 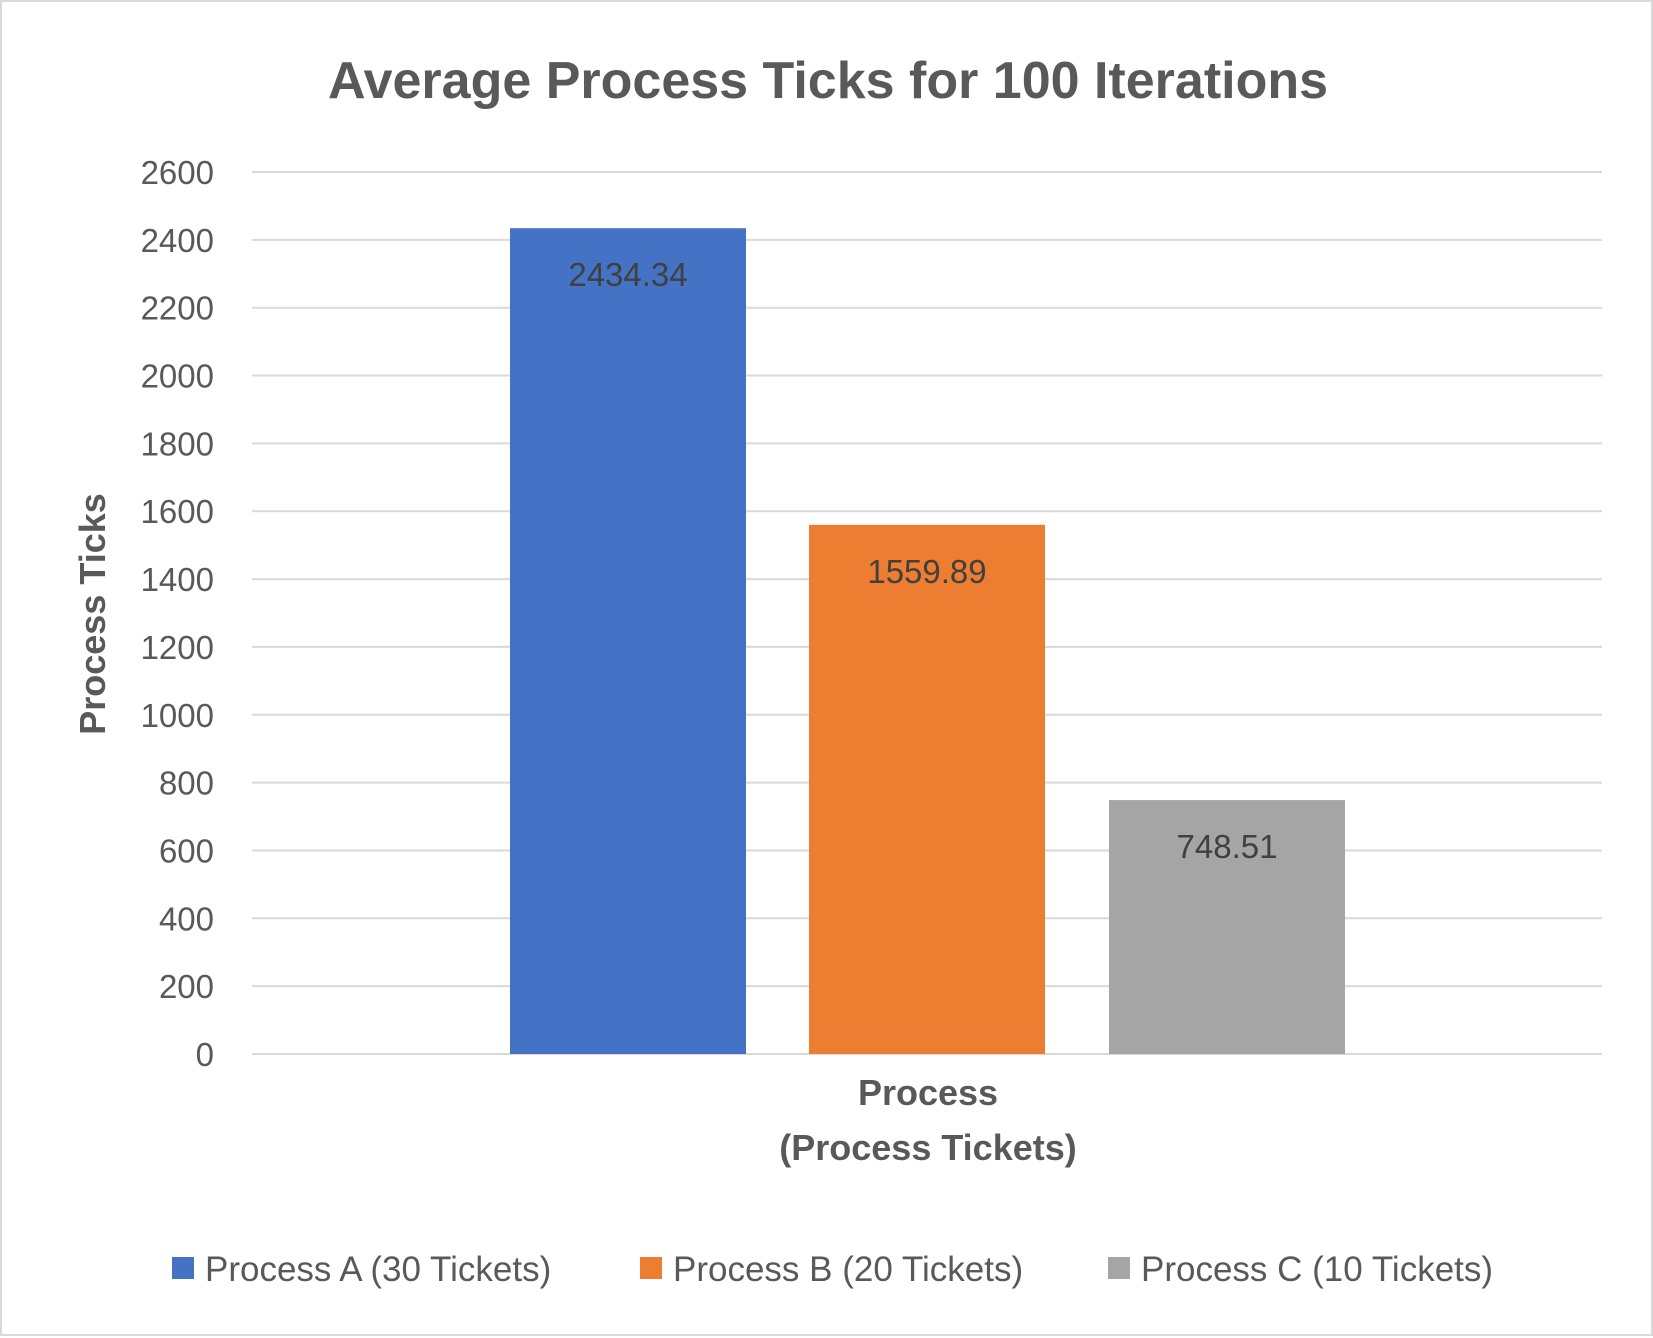 I want to click on legend-item: Process B (20 Tickets), so click(x=831, y=1269).